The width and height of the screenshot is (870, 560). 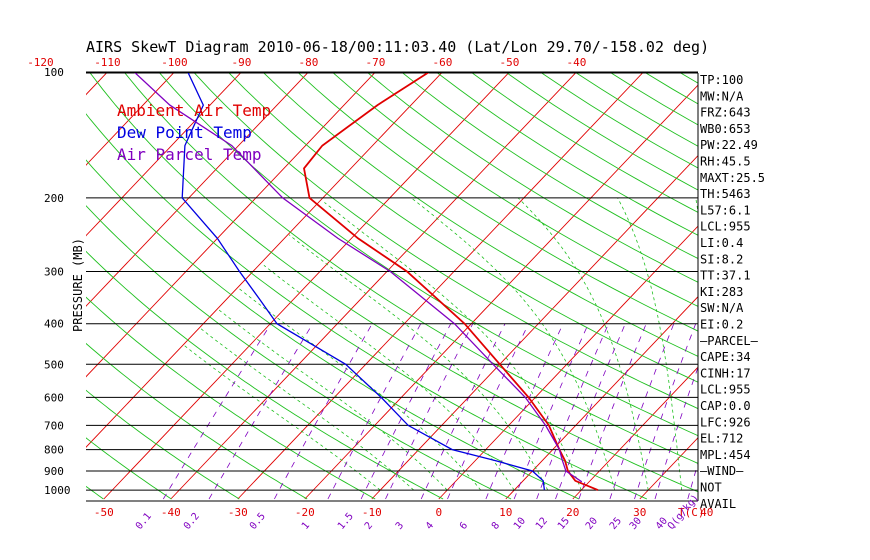 I want to click on pressure-tick-label: 1000, so click(x=57, y=490).